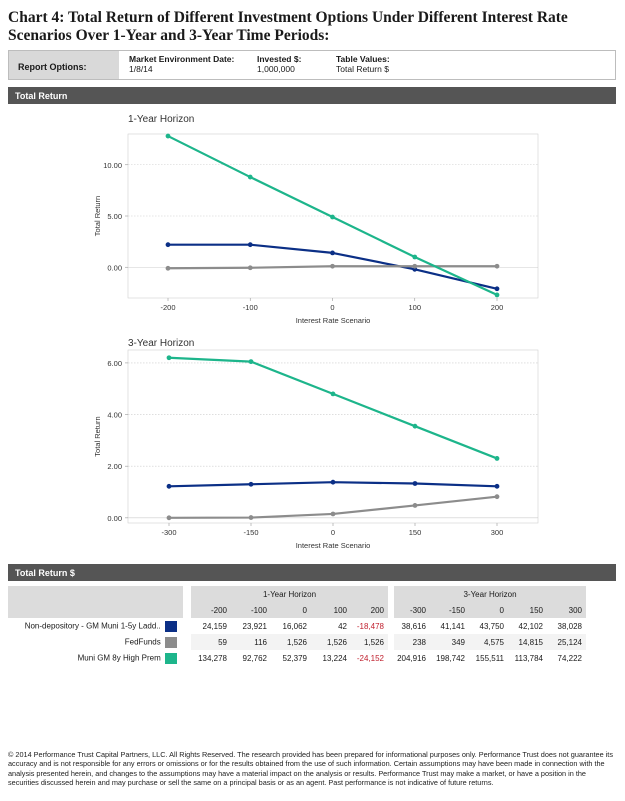 This screenshot has height=801, width=625. What do you see at coordinates (489, 658) in the screenshot?
I see `table-cell: 155,511` at bounding box center [489, 658].